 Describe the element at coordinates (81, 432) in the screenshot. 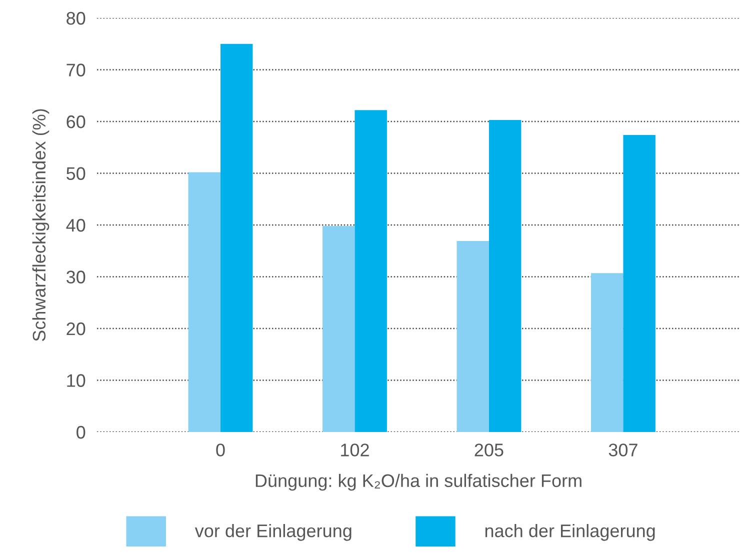

I see `y-tick-label: 0` at that location.